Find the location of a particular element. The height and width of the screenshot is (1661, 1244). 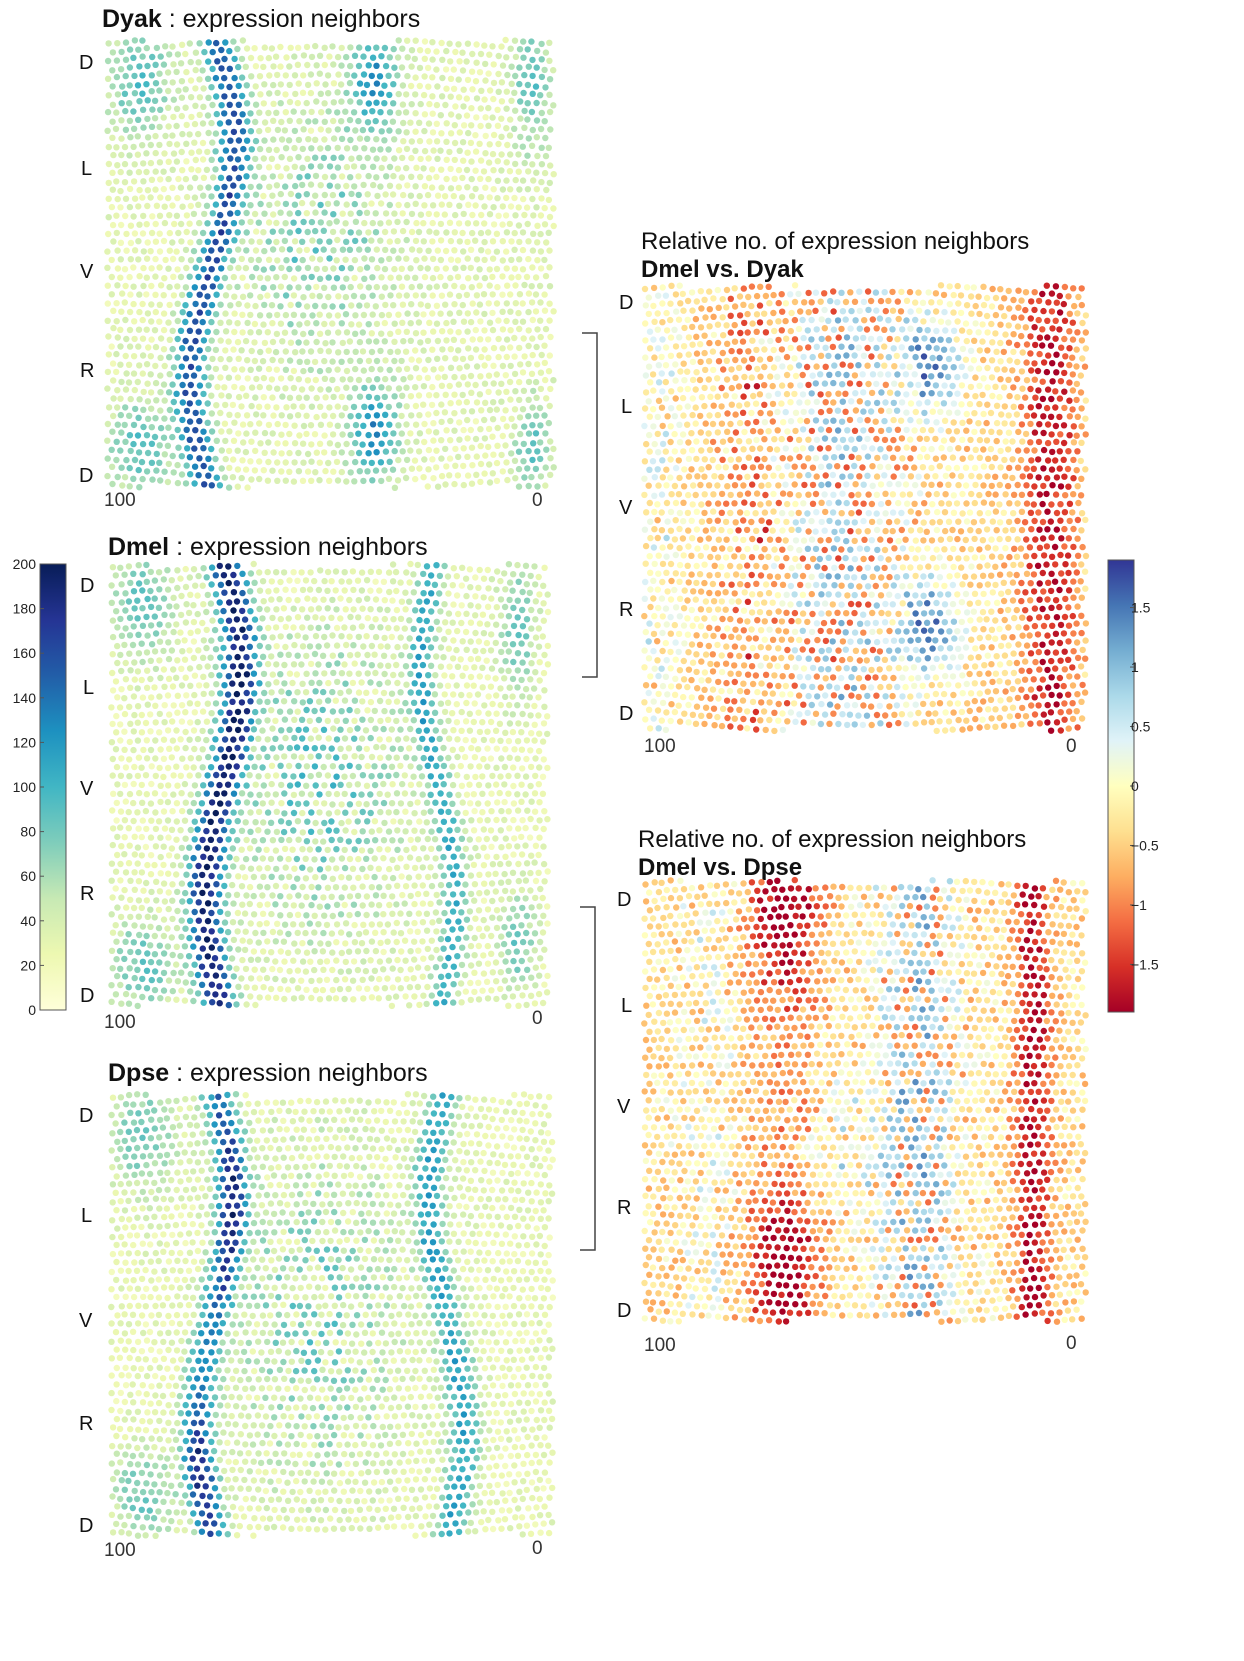

ap-label-100: 100 is located at coordinates (660, 1346).